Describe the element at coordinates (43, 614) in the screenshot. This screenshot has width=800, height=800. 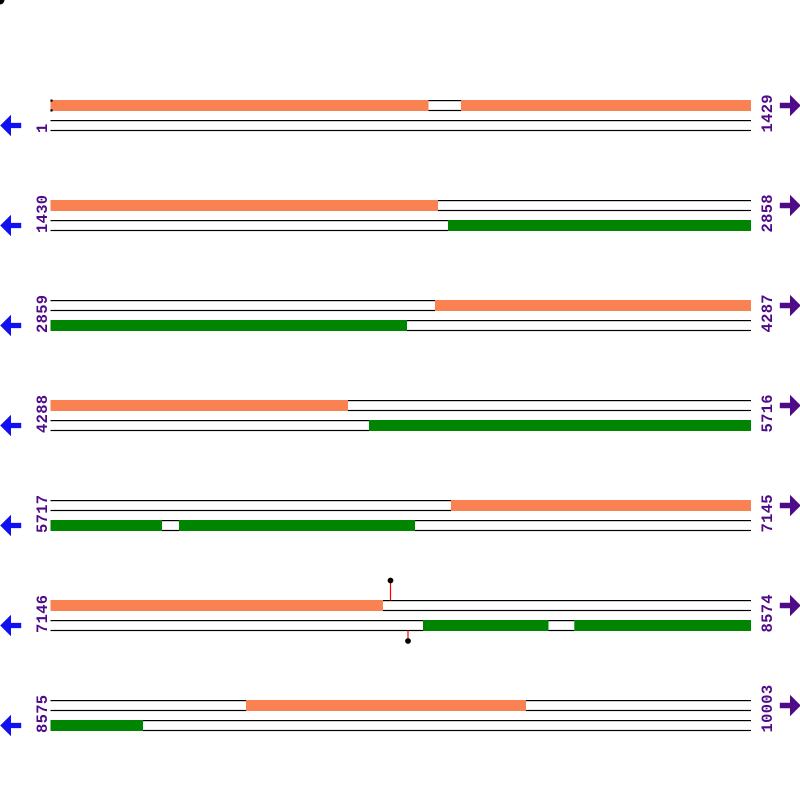
I see `svg-text: 7146` at that location.